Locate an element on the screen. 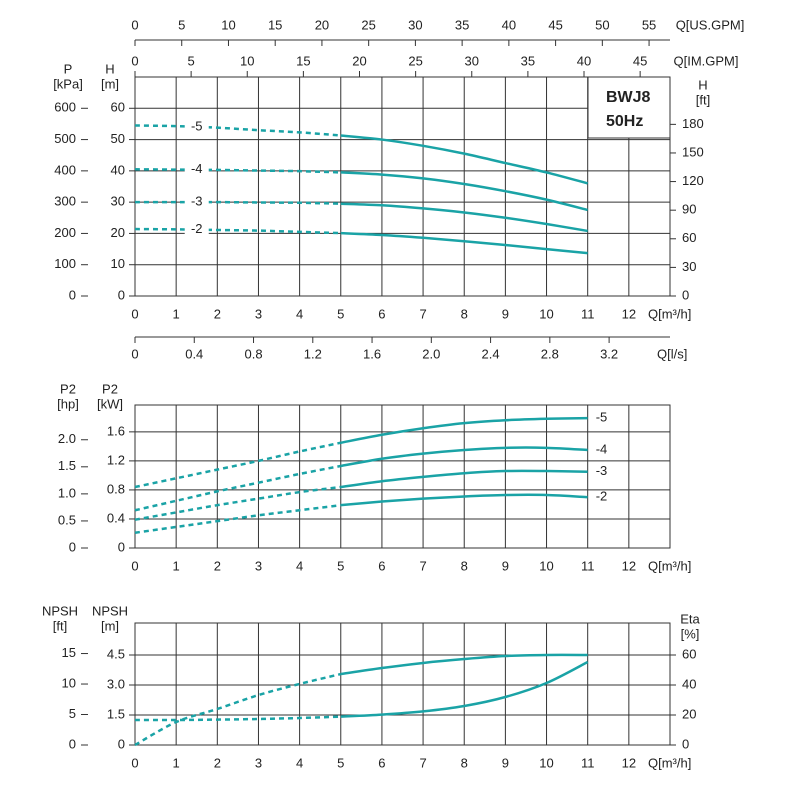  x2-tick-label: 0.4 is located at coordinates (194, 353).